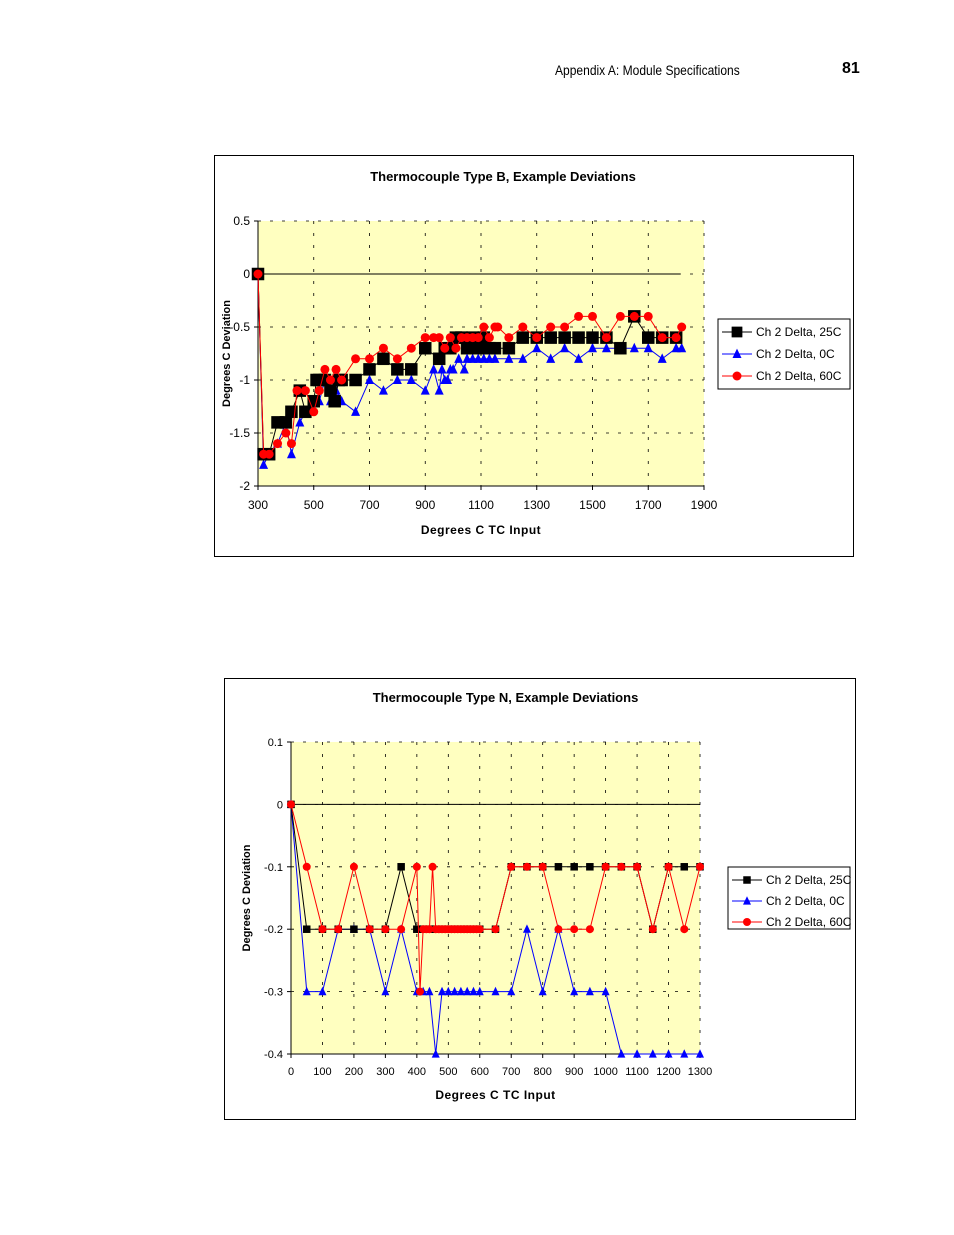  Describe the element at coordinates (574, 1072) in the screenshot. I see `chart1-xtick-label: 900` at that location.